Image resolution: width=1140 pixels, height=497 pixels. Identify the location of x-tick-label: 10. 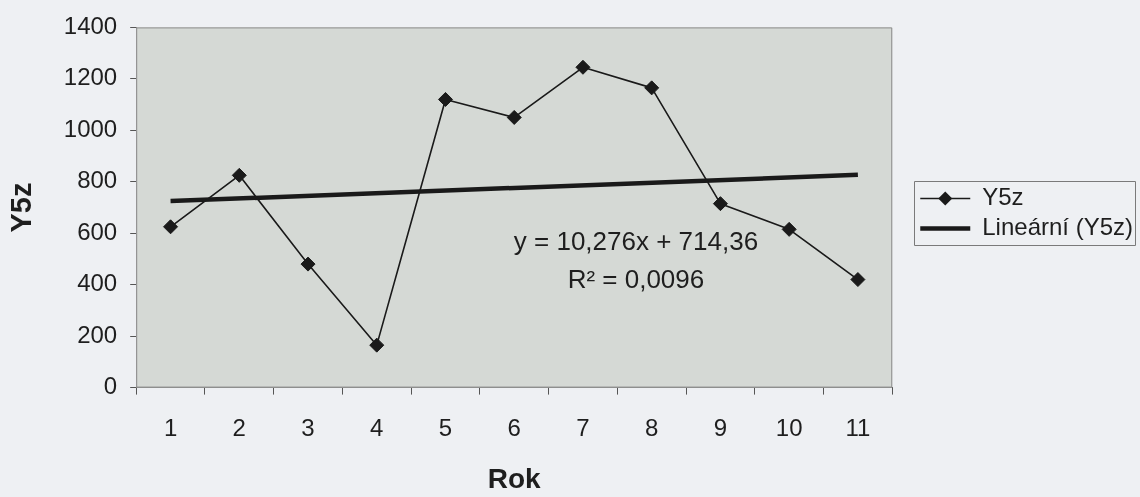
(789, 427).